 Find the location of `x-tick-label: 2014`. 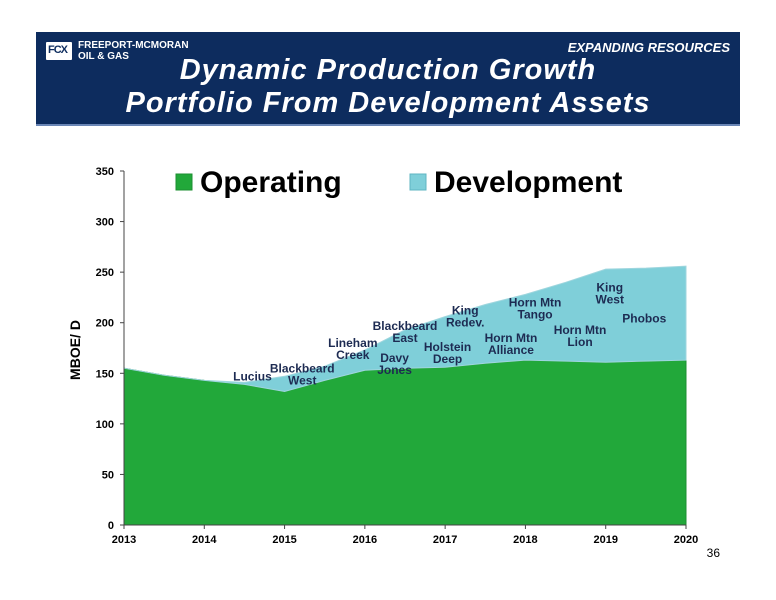

x-tick-label: 2014 is located at coordinates (204, 540).